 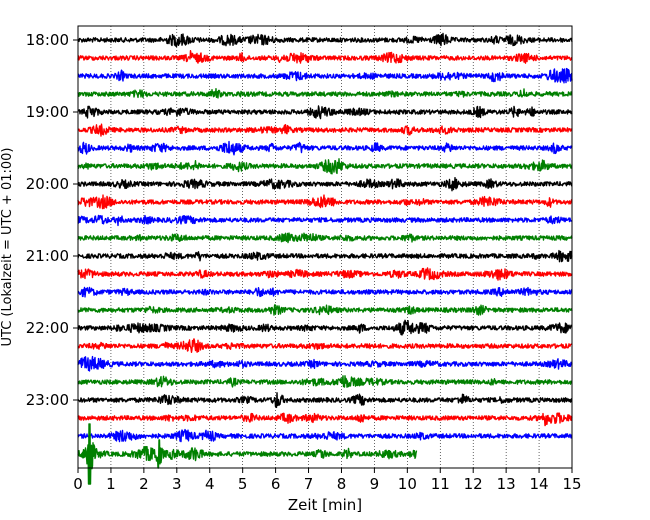 What do you see at coordinates (309, 484) in the screenshot?
I see `x-tick-label: 7` at bounding box center [309, 484].